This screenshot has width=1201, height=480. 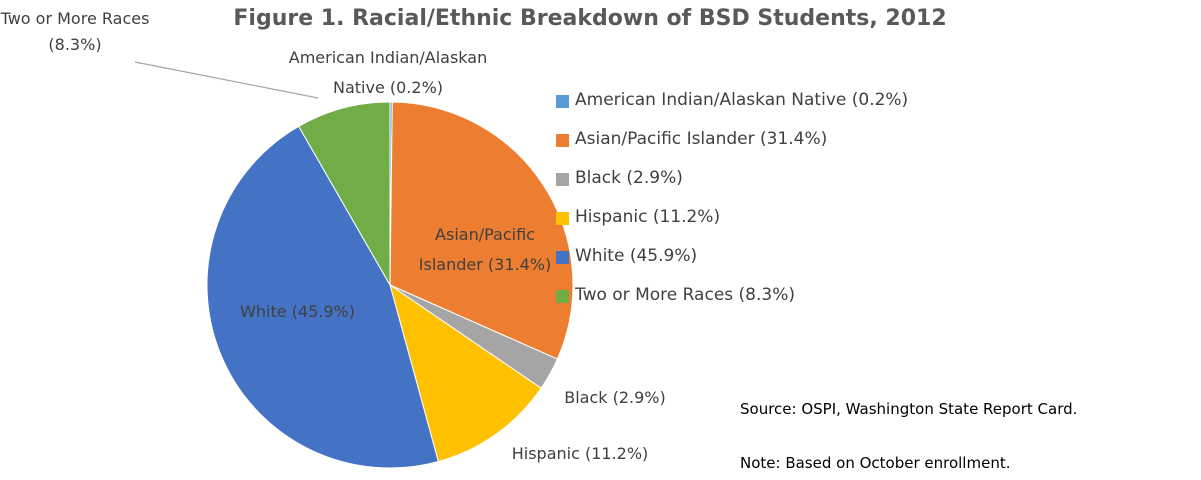 I want to click on legend-label: Black (2.9%), so click(x=629, y=178).